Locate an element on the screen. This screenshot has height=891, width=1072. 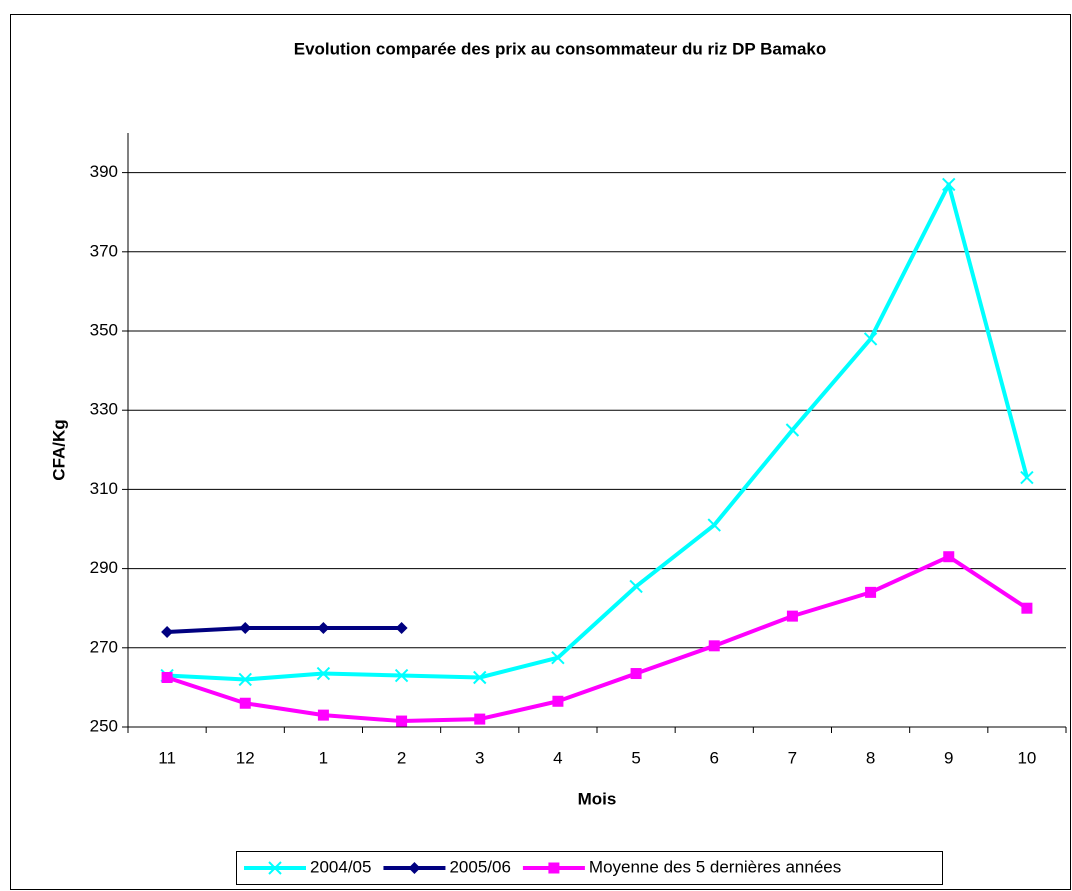
y-tick-label: 350 is located at coordinates (104, 329).